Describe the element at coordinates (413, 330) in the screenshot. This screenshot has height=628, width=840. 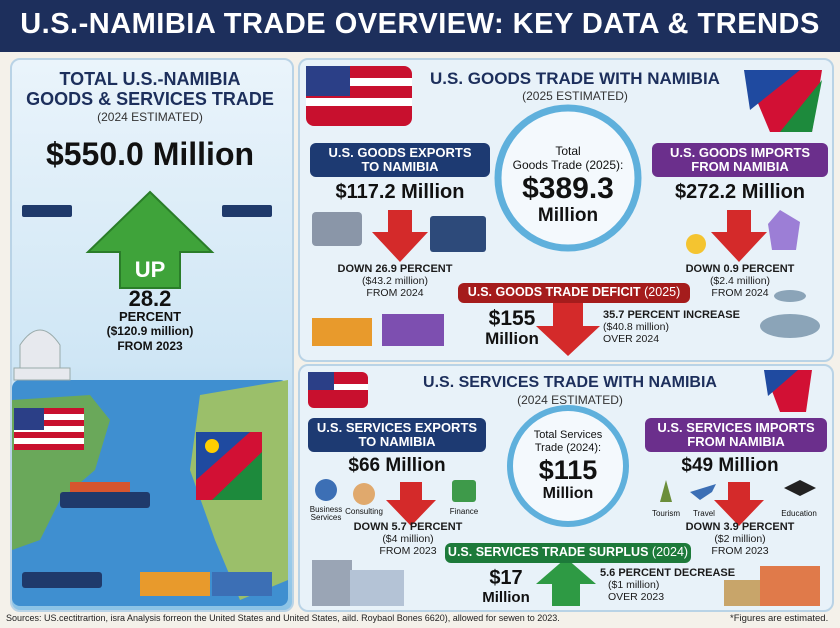
I see `truck-icon` at that location.